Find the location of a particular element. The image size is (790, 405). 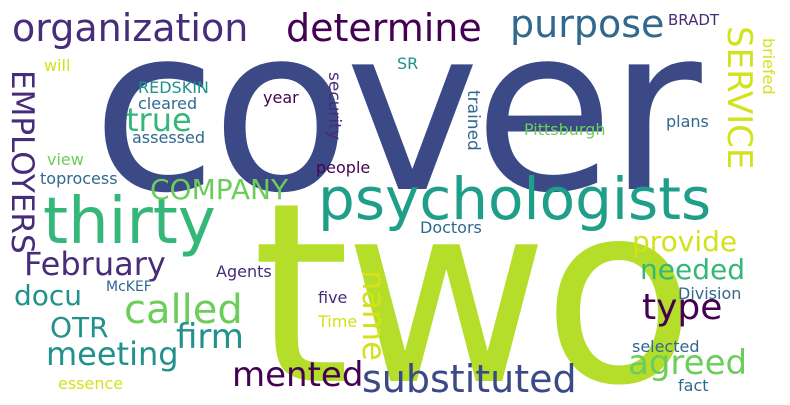

word-assessed: assessed is located at coordinates (168, 137).